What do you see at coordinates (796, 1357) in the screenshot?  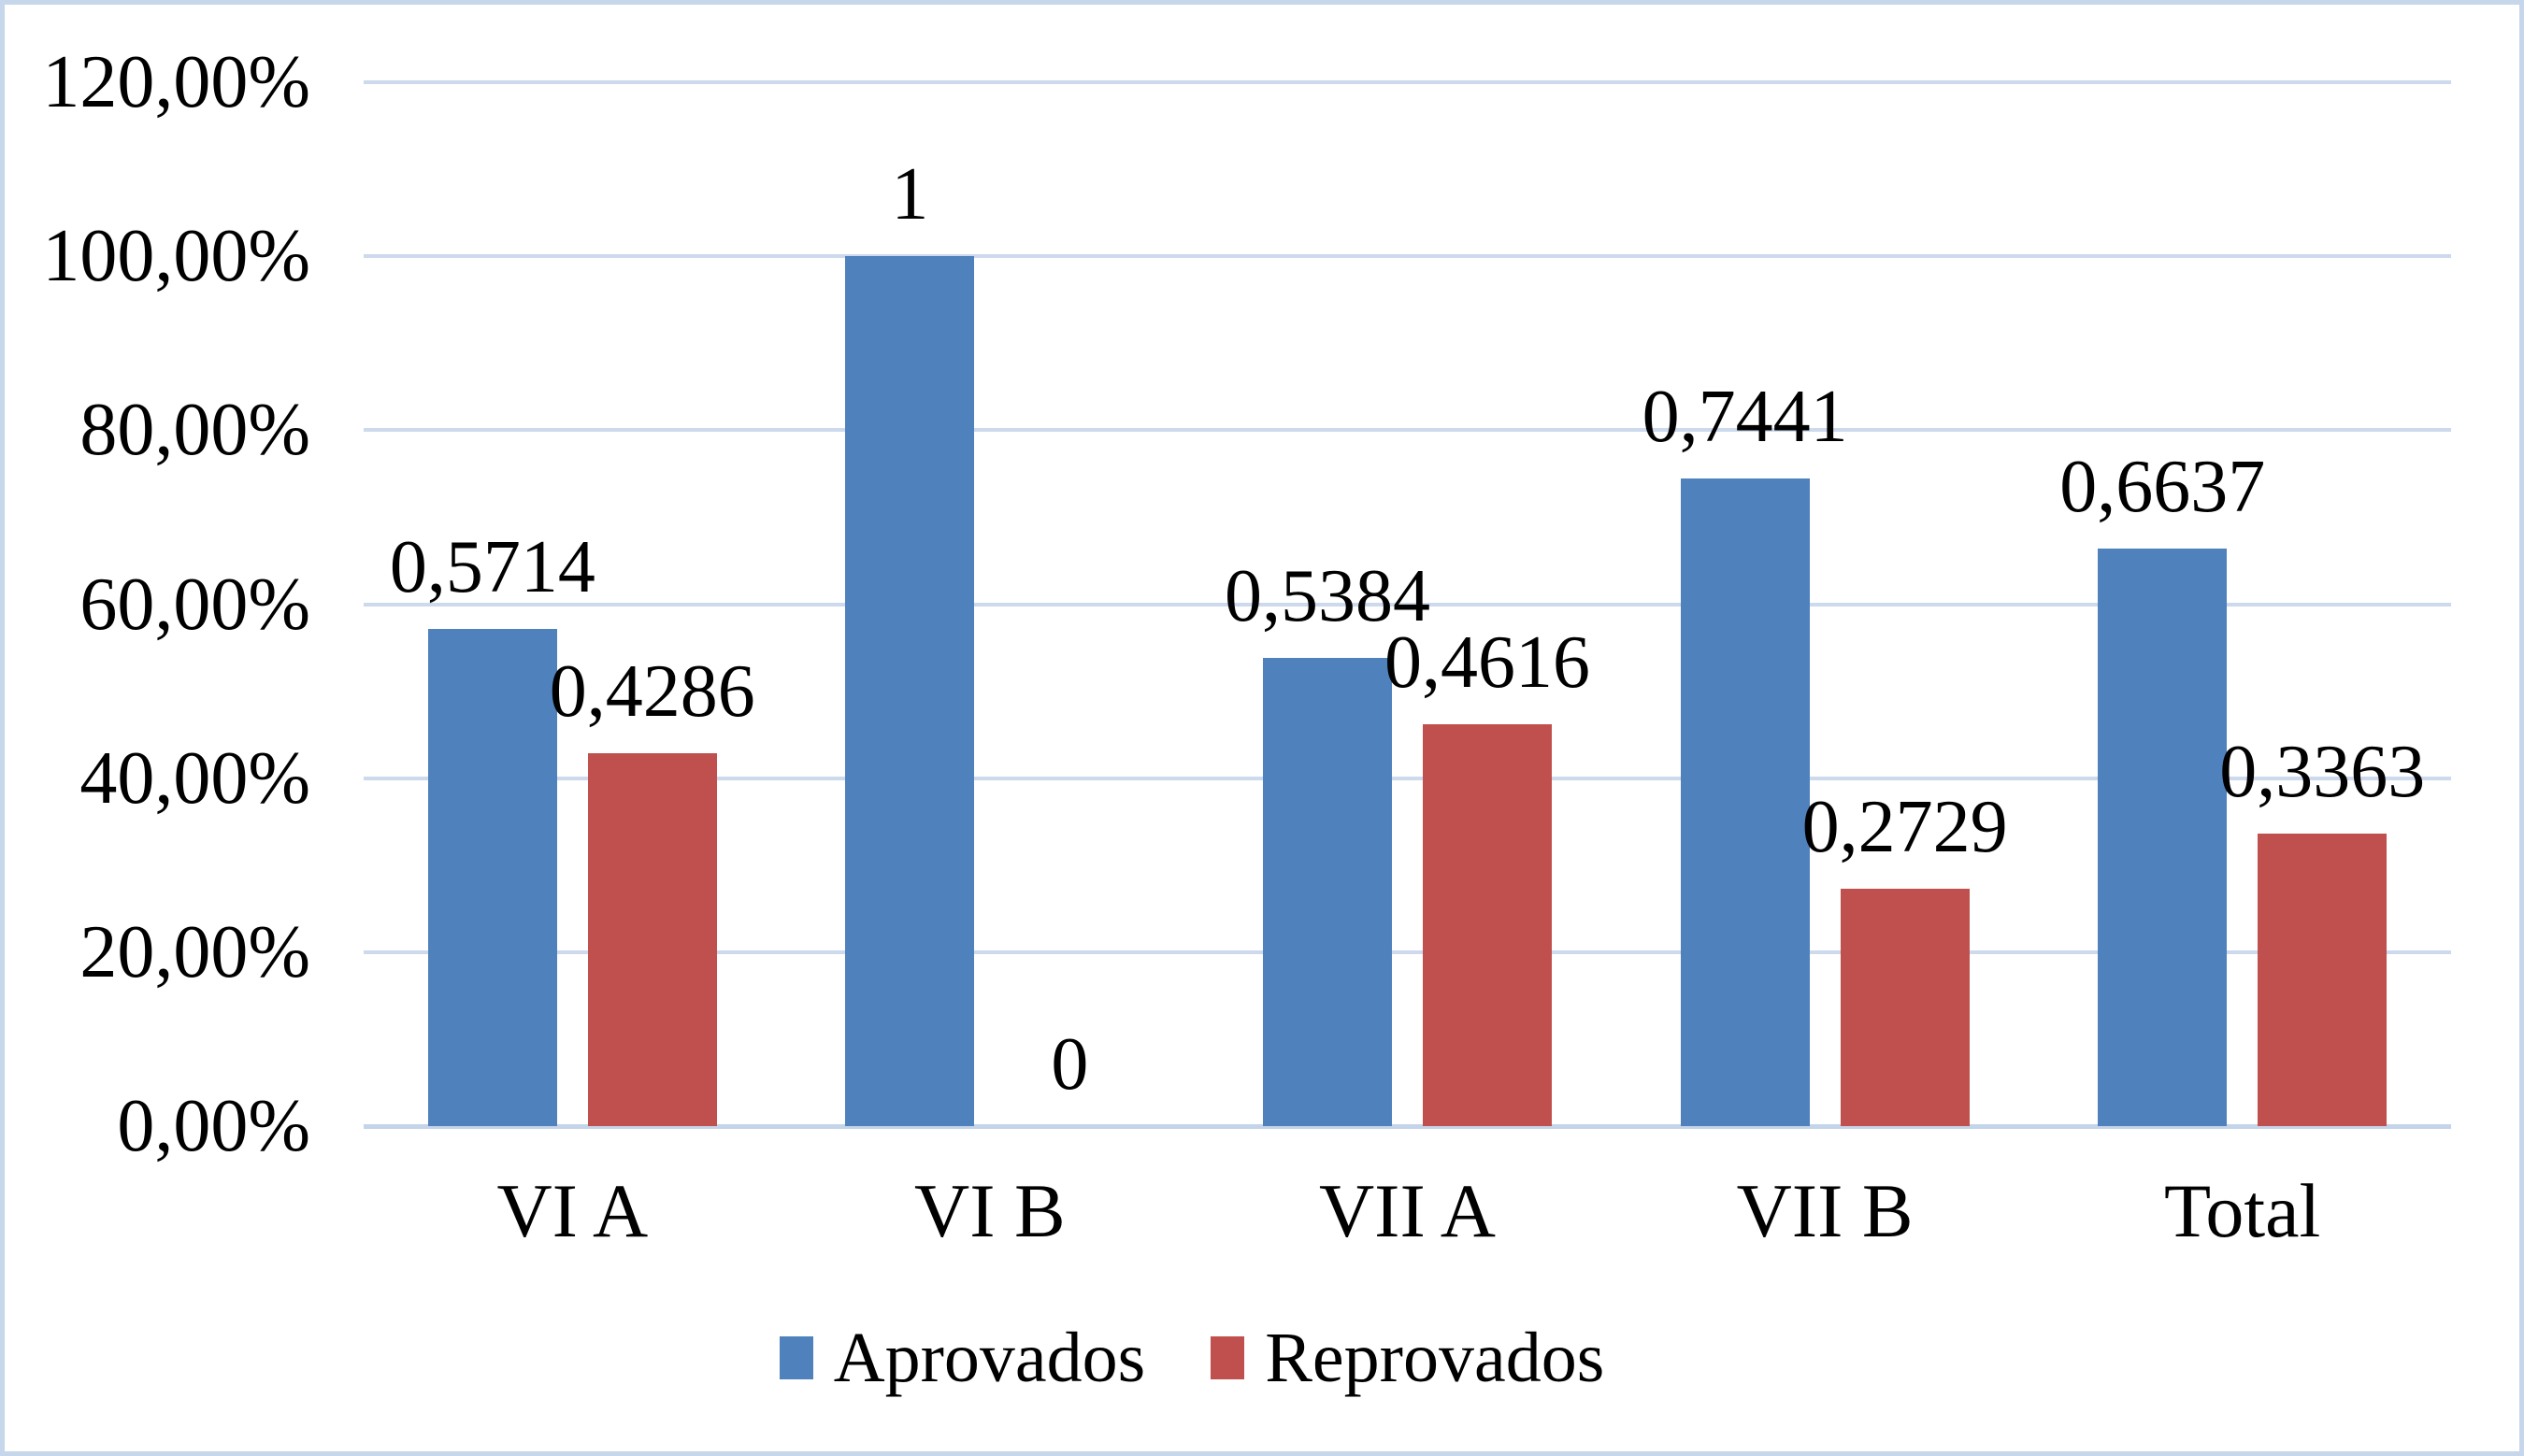 I see `aprovados-legend-marker-icon` at bounding box center [796, 1357].